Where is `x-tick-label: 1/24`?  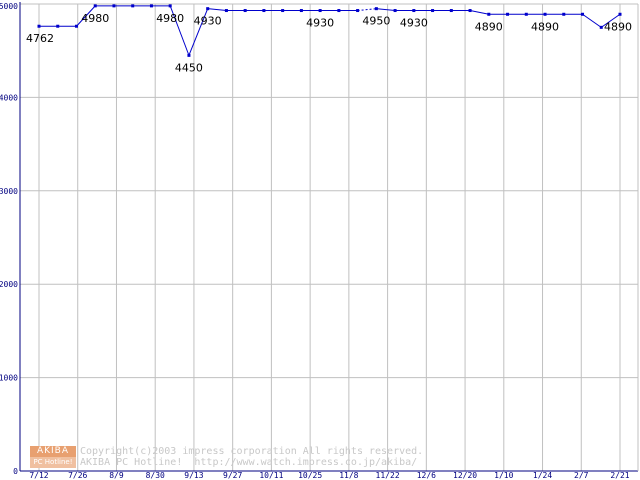 x-tick-label: 1/24 is located at coordinates (542, 475).